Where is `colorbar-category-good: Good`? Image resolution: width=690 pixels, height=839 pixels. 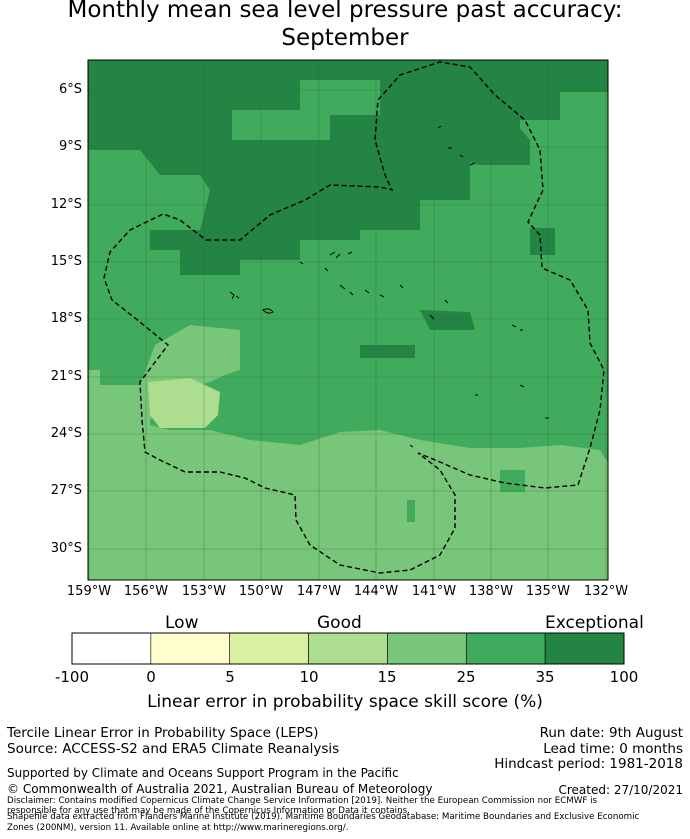 colorbar-category-good: Good is located at coordinates (339, 623).